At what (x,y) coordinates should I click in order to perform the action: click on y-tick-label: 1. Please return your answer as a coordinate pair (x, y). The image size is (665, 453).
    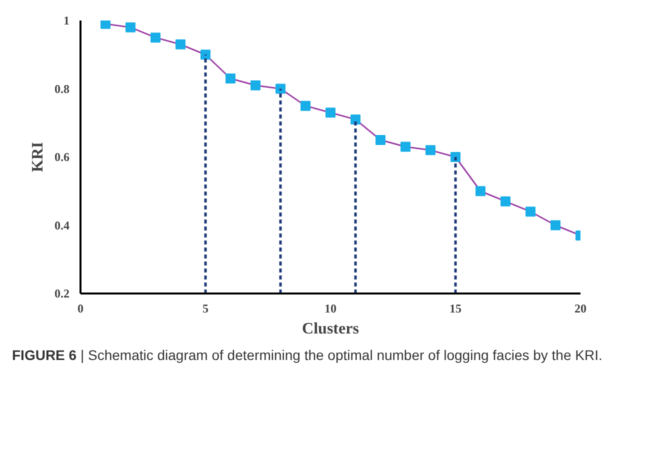
    Looking at the image, I should click on (67, 21).